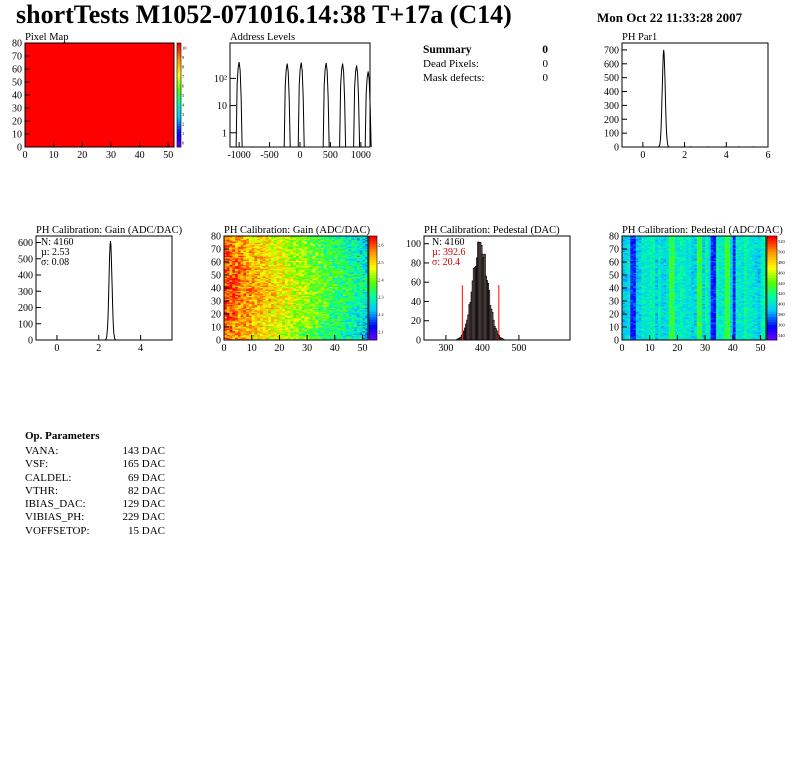 The image size is (796, 772). I want to click on pixel-map-palette-frame, so click(179, 95).